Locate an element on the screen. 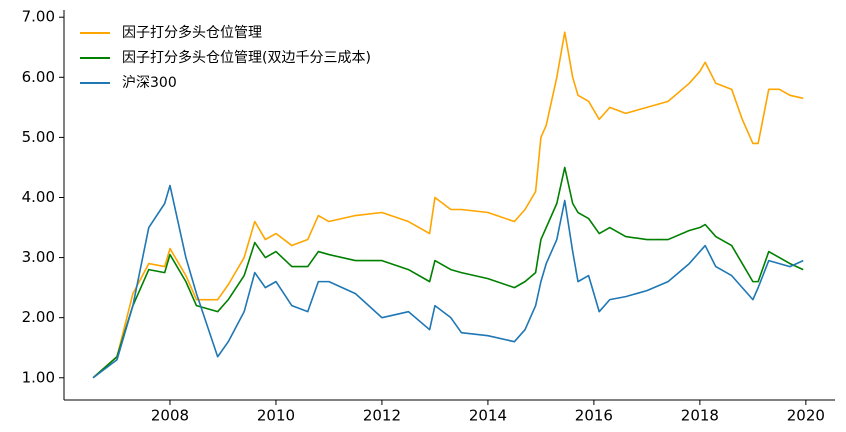  legend-label: 因子打分多头仓位管理(双边千分三成本) is located at coordinates (246, 57).